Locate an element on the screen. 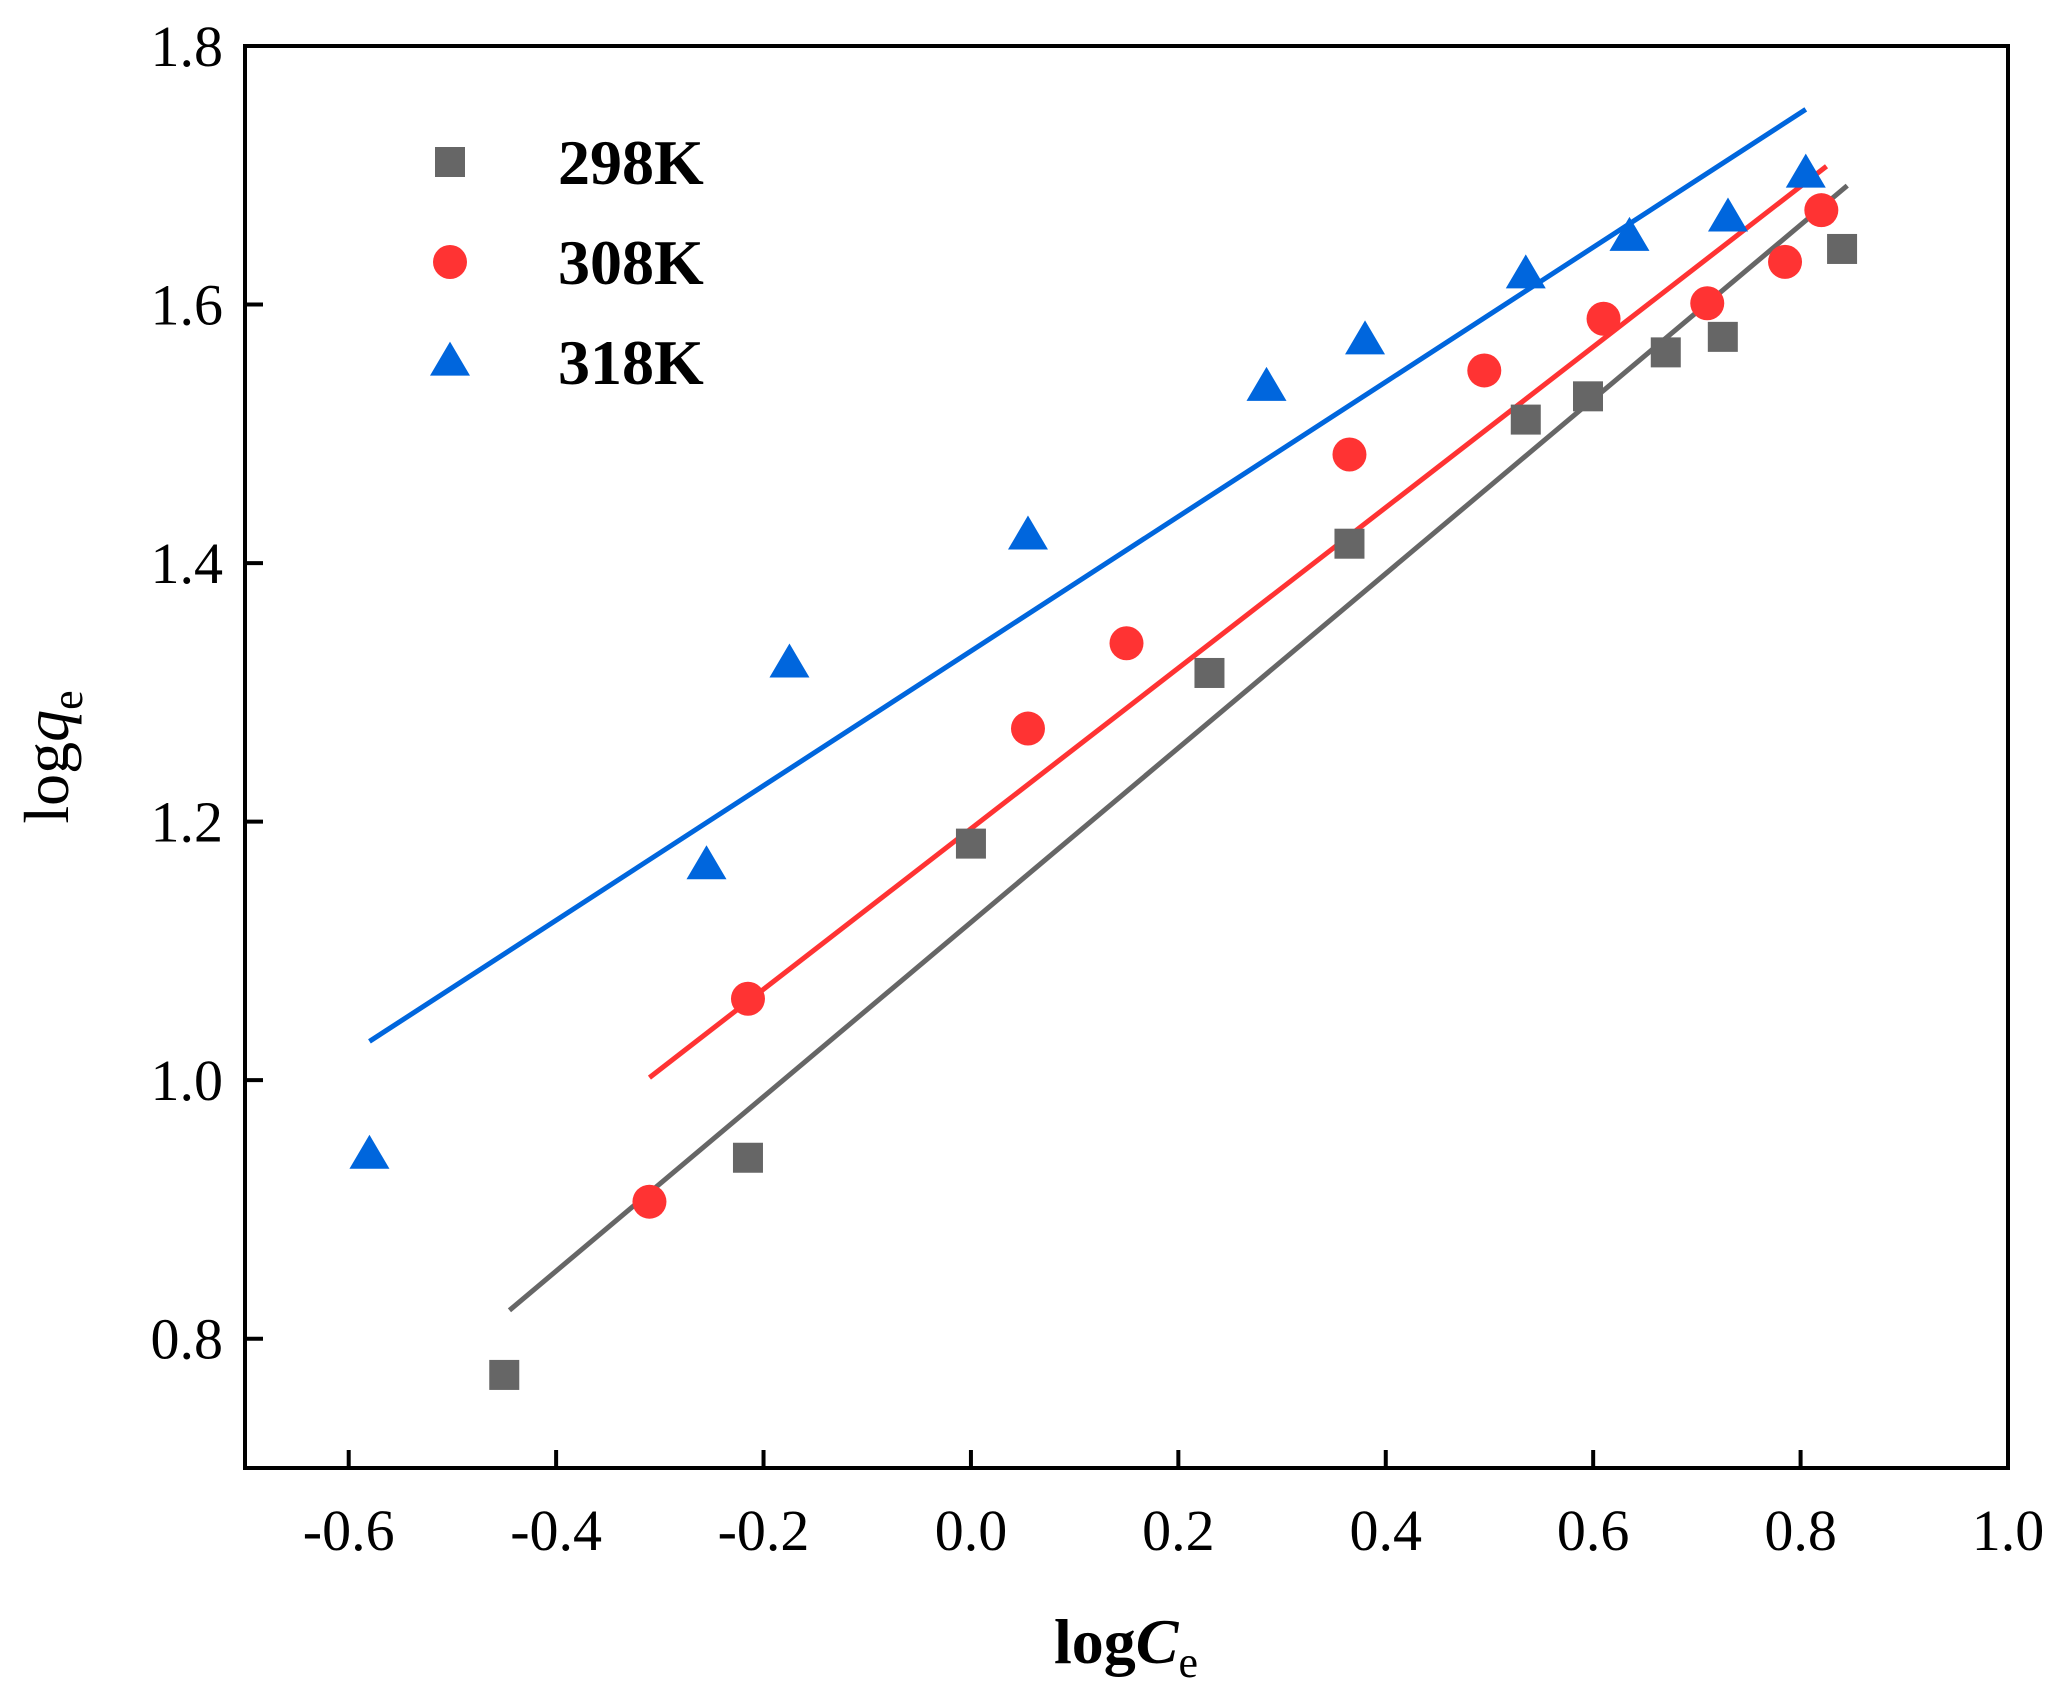 This screenshot has width=2067, height=1703. x-tick-label: 0.0 is located at coordinates (971, 1530).